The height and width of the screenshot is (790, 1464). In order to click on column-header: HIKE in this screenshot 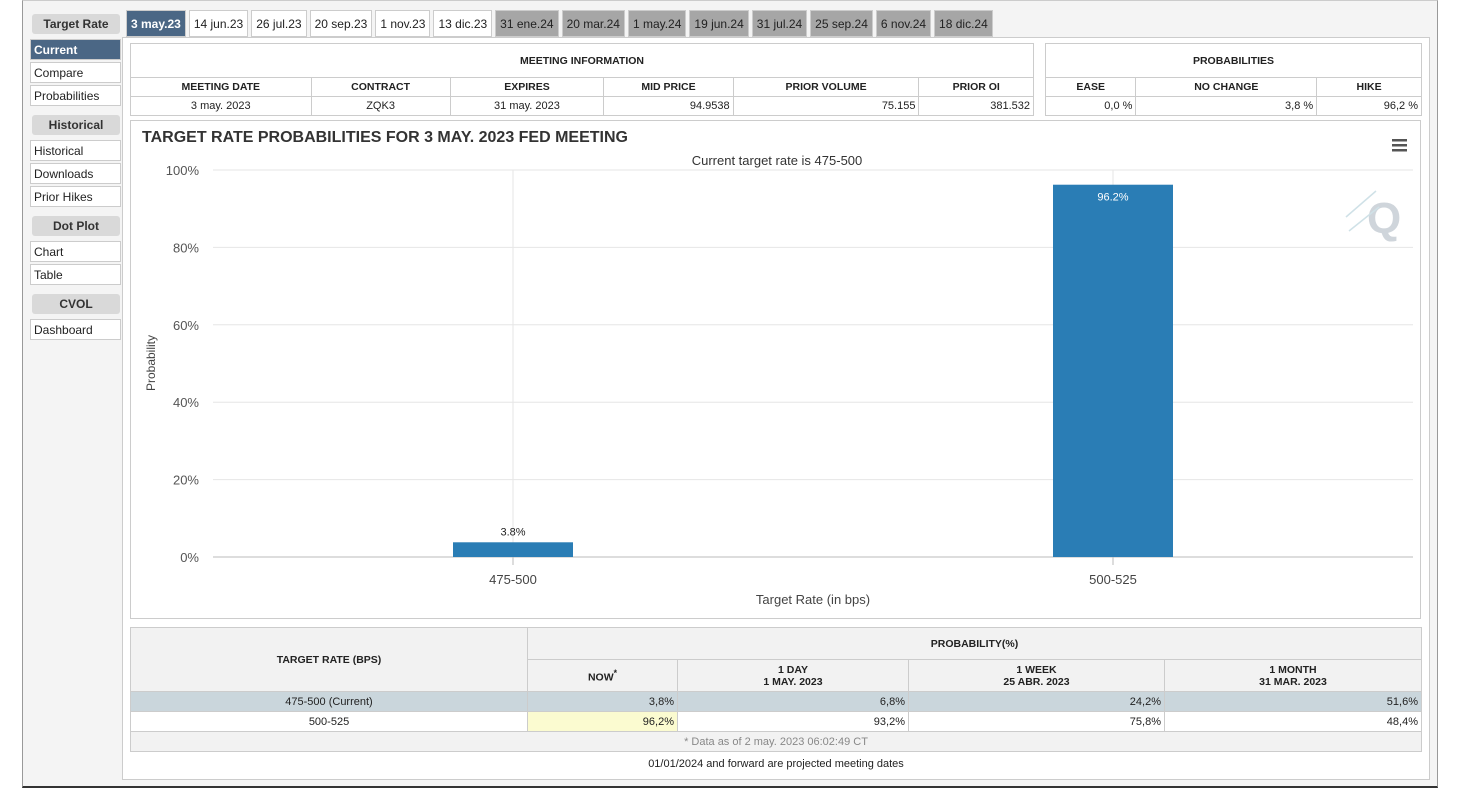, I will do `click(1369, 87)`.